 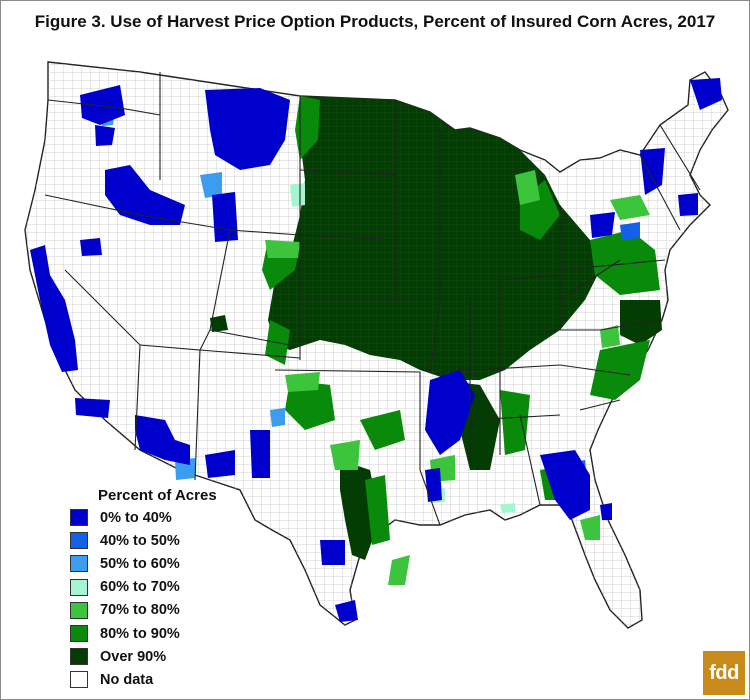 I want to click on legend-label: 40% to 50%, so click(x=140, y=540).